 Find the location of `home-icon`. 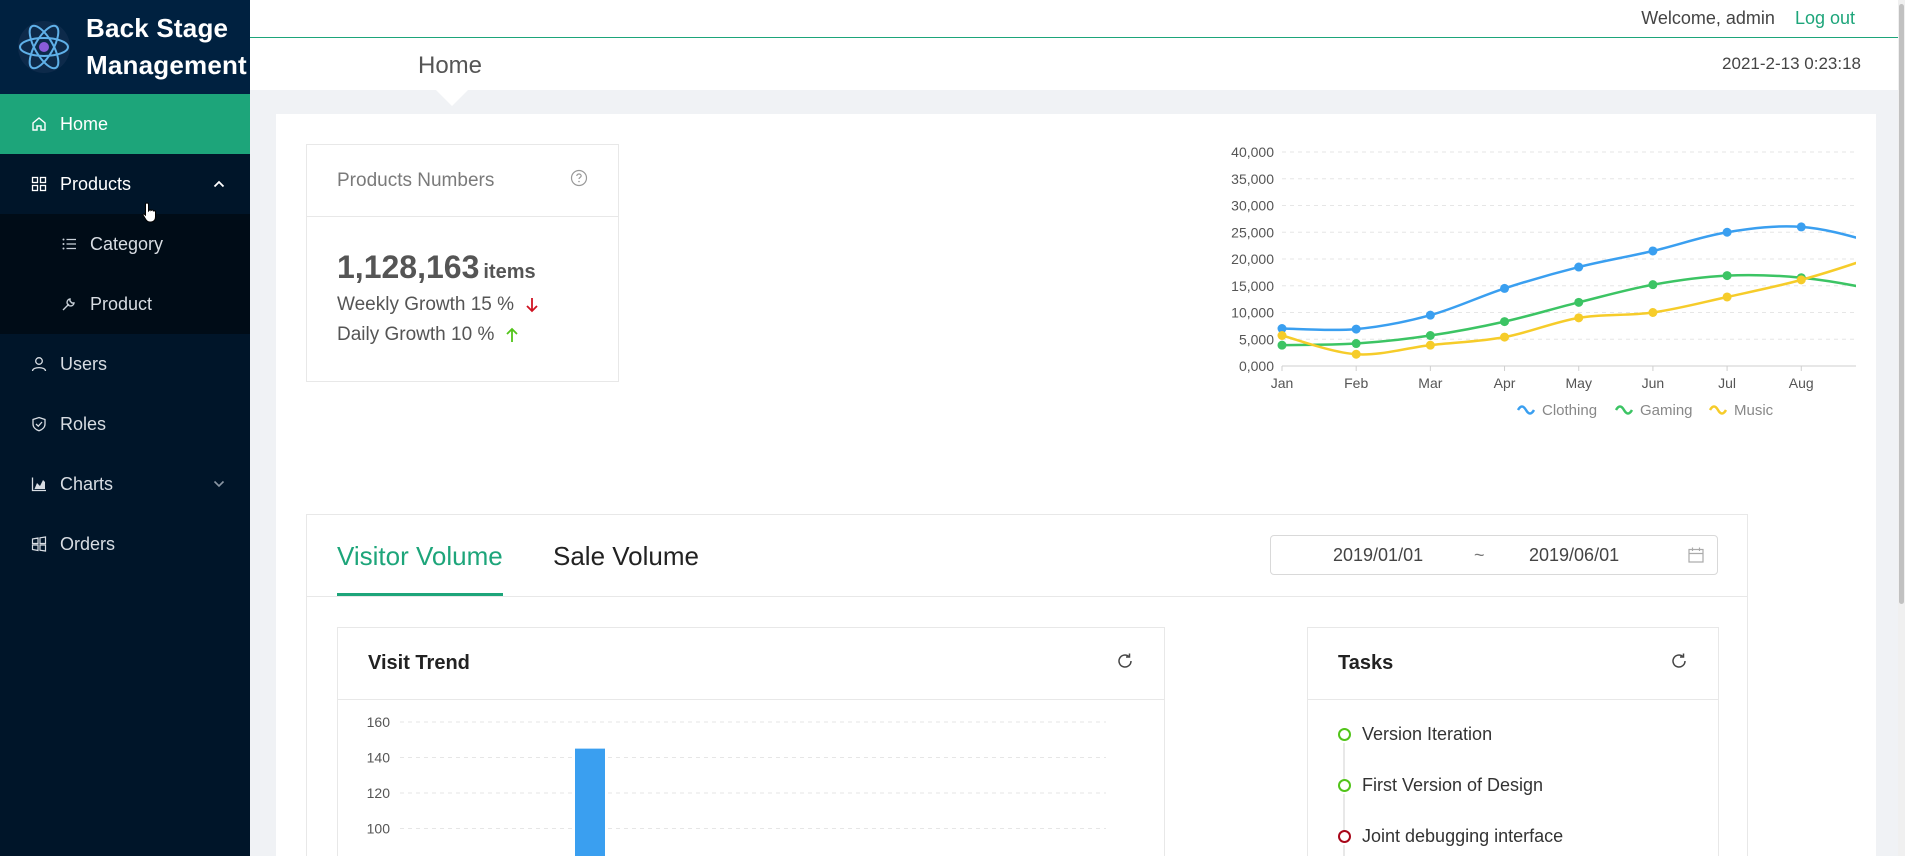

home-icon is located at coordinates (39, 124).